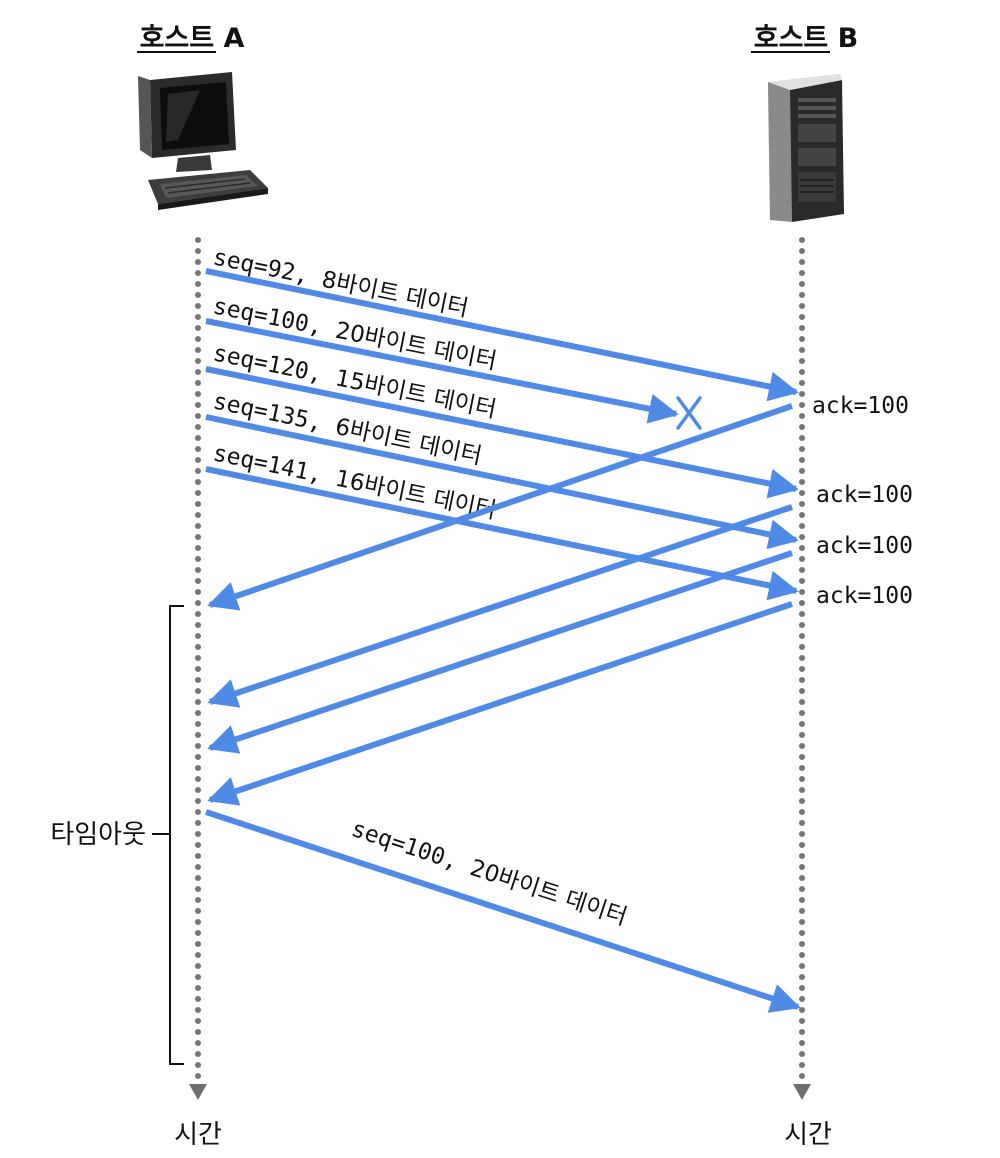  I want to click on host-a-time-label: 시간, so click(198, 1135).